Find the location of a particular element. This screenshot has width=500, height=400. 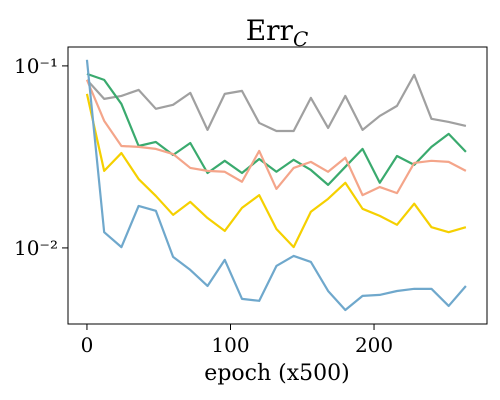

x-axis-label: epoch (x500) is located at coordinates (276, 373).